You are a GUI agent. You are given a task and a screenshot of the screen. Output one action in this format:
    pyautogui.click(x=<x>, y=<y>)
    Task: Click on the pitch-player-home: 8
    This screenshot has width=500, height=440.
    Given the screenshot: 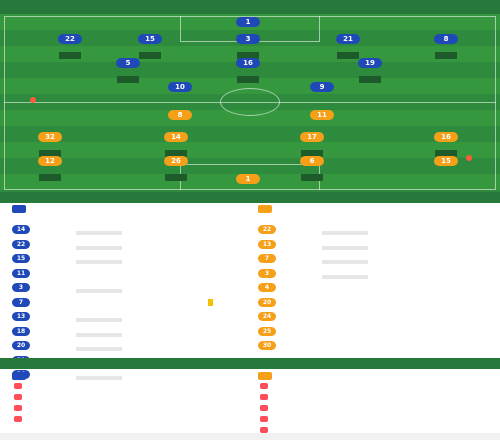 What is the action you would take?
    pyautogui.click(x=446, y=51)
    